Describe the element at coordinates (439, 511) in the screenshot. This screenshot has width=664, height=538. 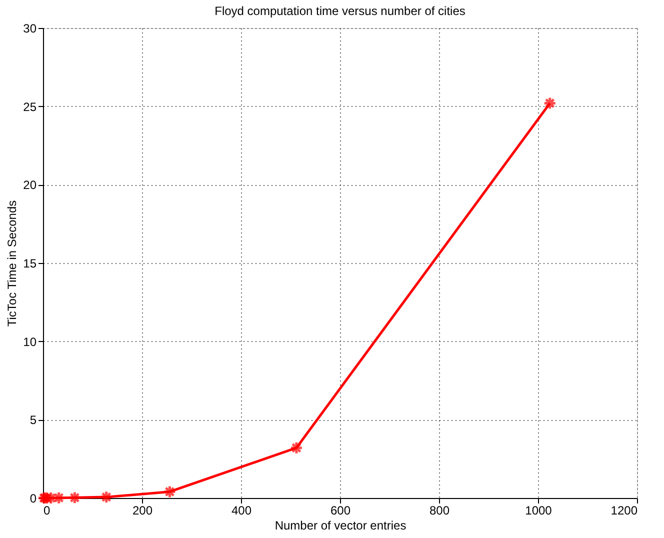
I see `x-tick-label: 800` at that location.